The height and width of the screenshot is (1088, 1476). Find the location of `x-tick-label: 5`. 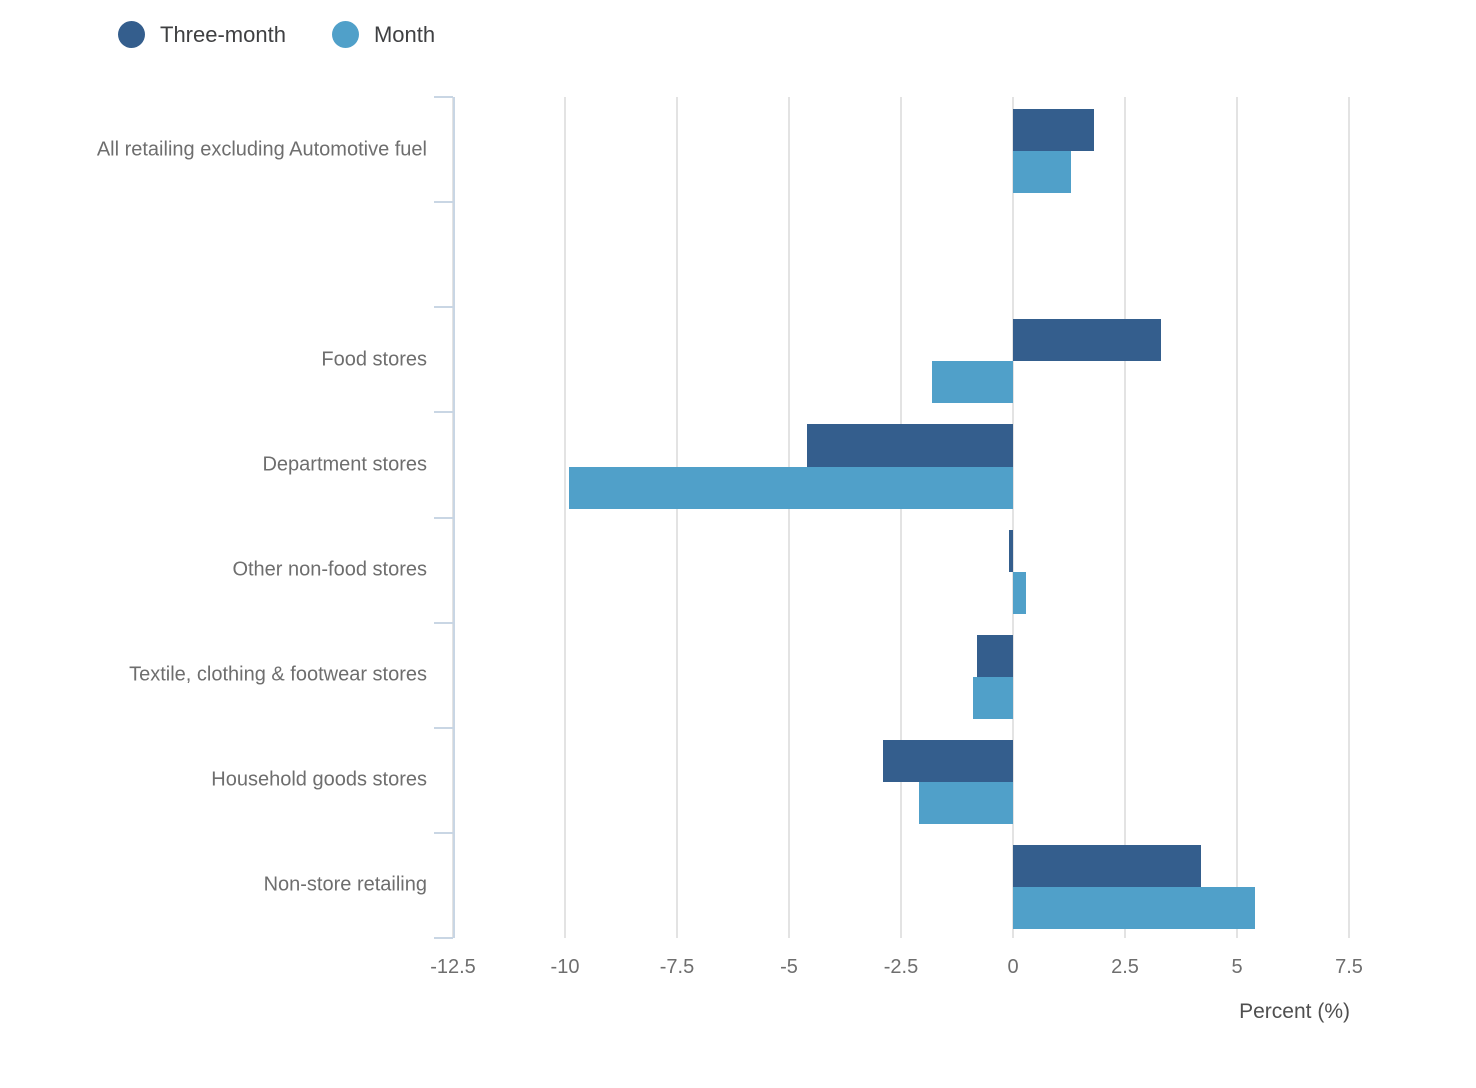

x-tick-label: 5 is located at coordinates (1237, 967).